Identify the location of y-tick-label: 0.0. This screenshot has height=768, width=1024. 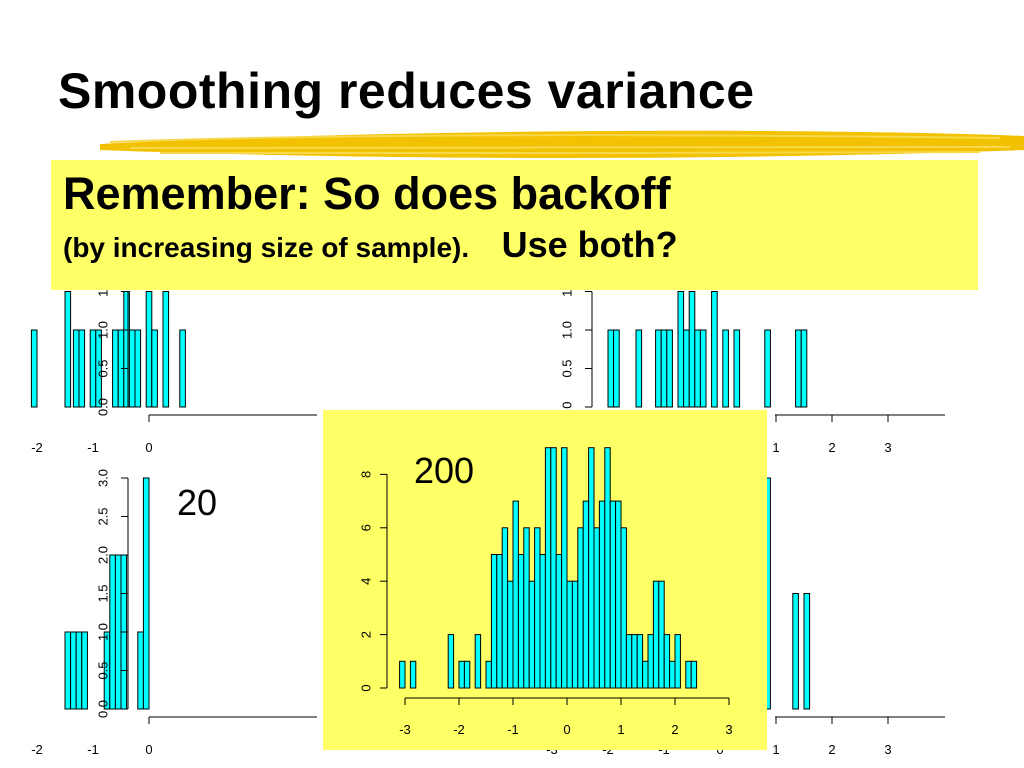
(102, 709).